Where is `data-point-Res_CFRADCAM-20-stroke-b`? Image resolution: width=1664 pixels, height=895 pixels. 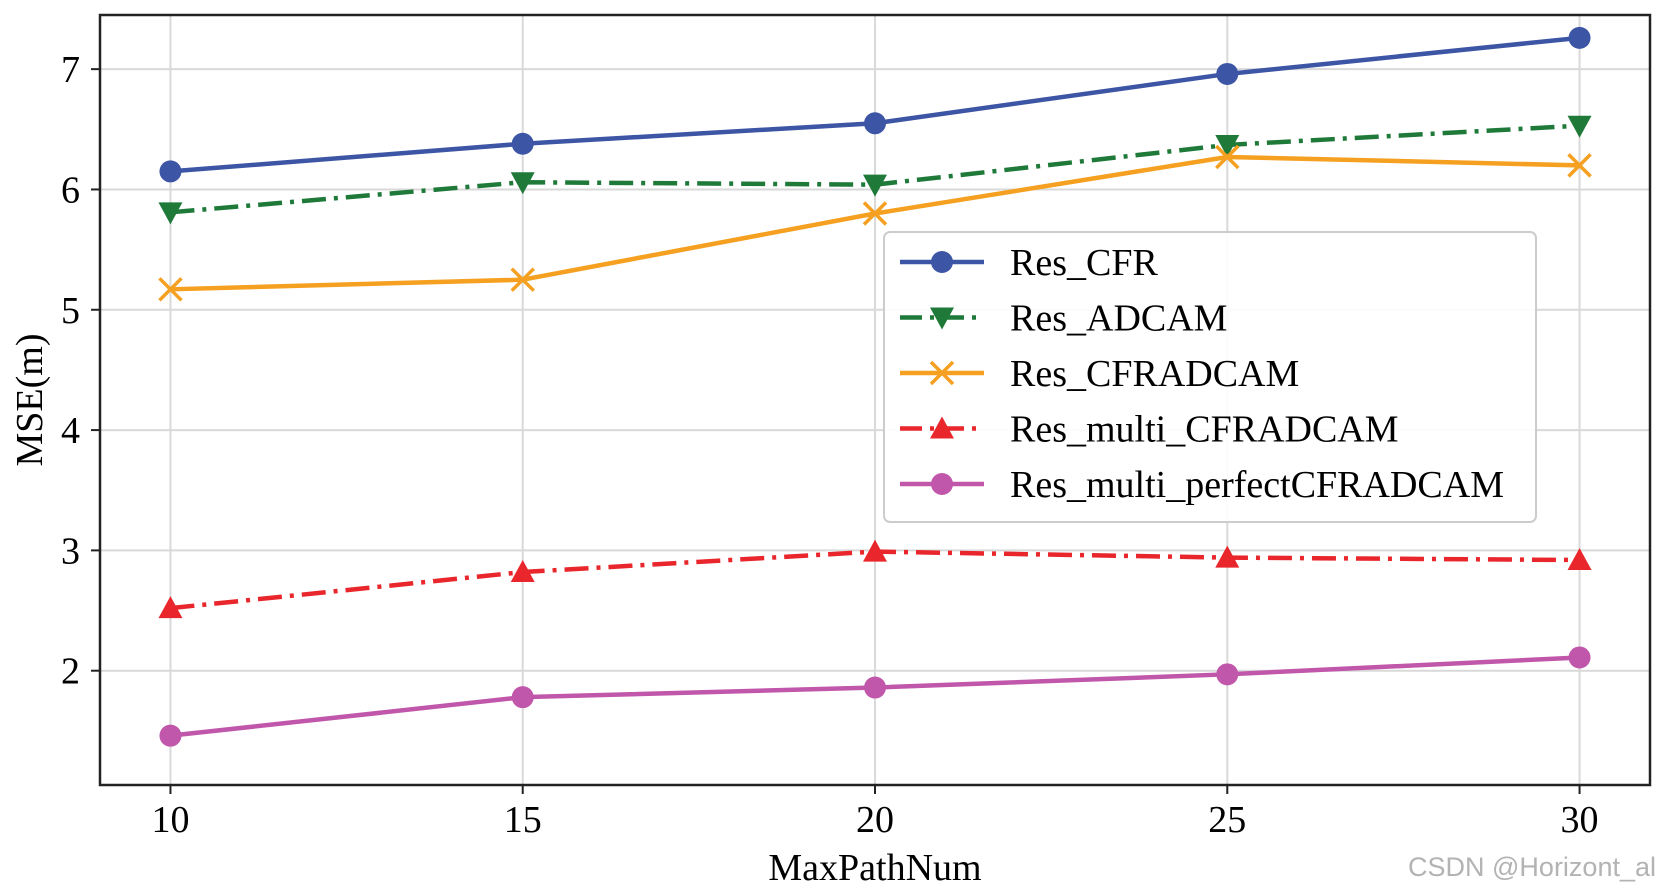
data-point-Res_CFRADCAM-20-stroke-b is located at coordinates (875, 213).